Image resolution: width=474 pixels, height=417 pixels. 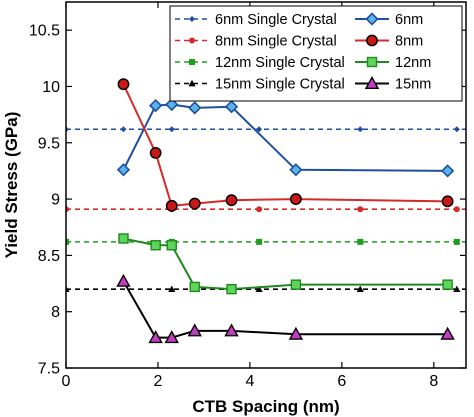 I want to click on y-tick-label: 9, so click(x=55, y=200).